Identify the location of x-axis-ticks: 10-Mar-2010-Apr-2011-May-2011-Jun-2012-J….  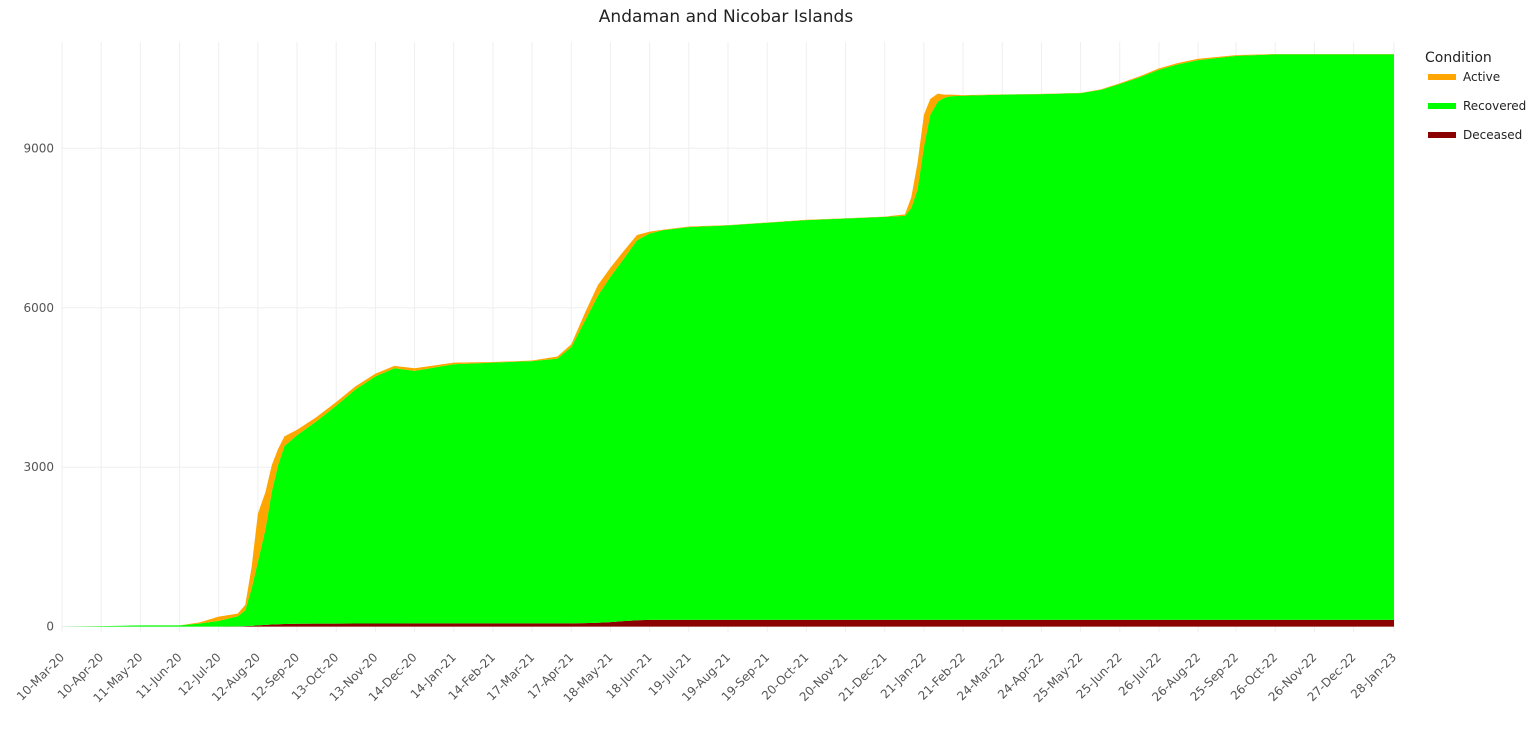
(706, 677).